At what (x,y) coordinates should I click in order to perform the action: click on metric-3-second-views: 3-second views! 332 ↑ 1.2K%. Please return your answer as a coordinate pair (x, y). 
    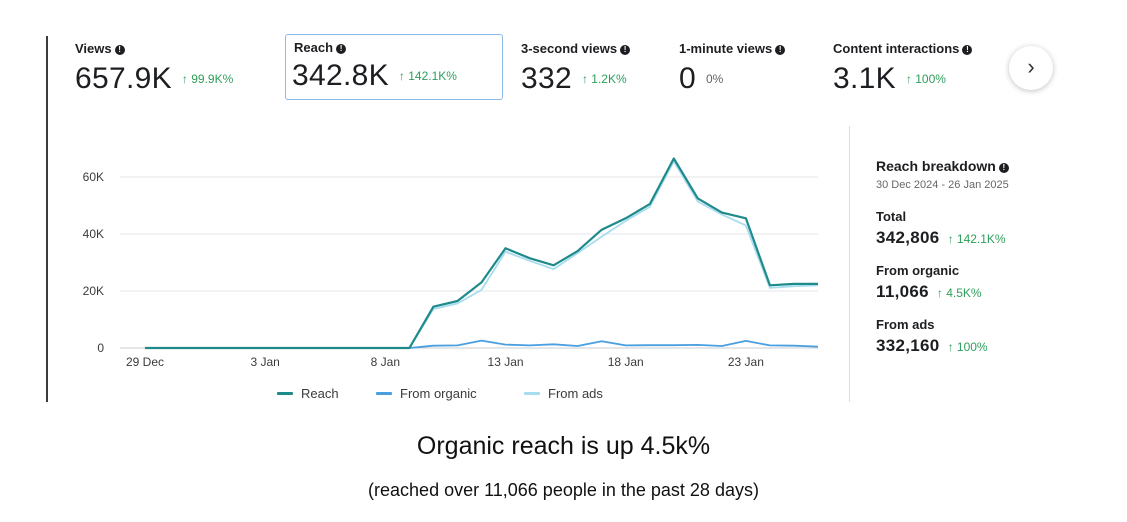
    Looking at the image, I should click on (596, 68).